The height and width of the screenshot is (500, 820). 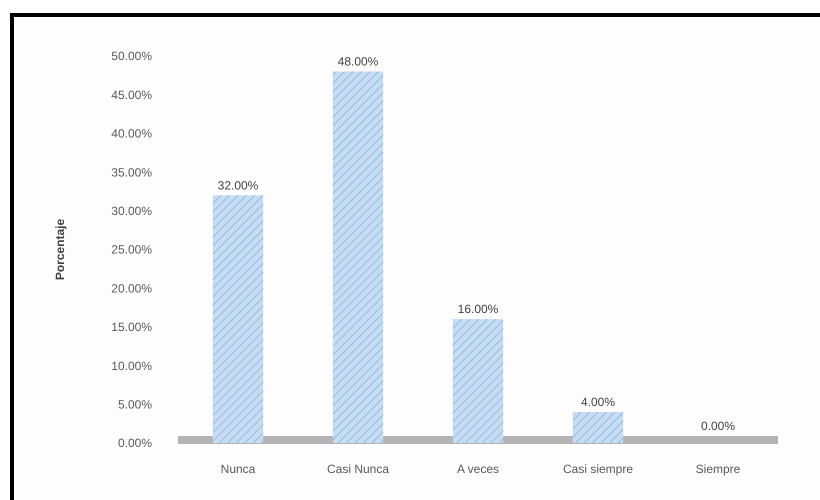 I want to click on y-tick-label: 15.00%, so click(x=131, y=327).